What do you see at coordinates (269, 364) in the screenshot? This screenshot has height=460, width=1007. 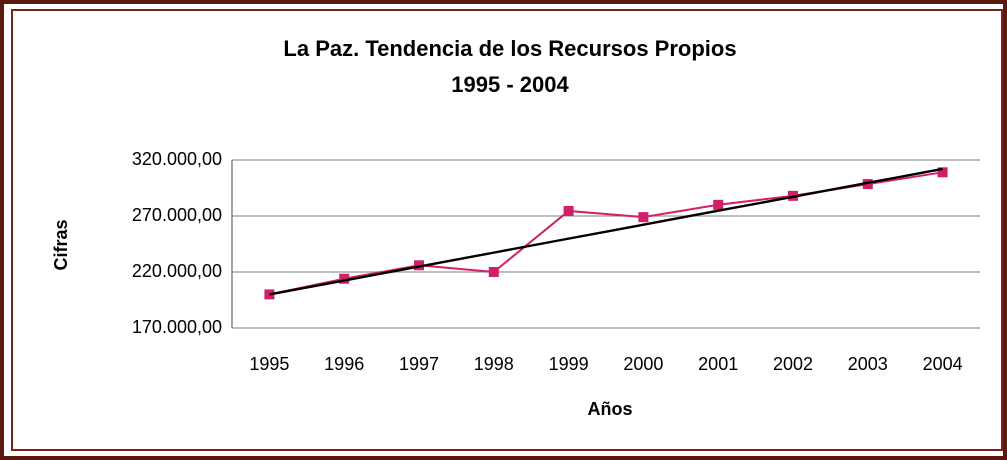 I see `x-tick-label: 1995` at bounding box center [269, 364].